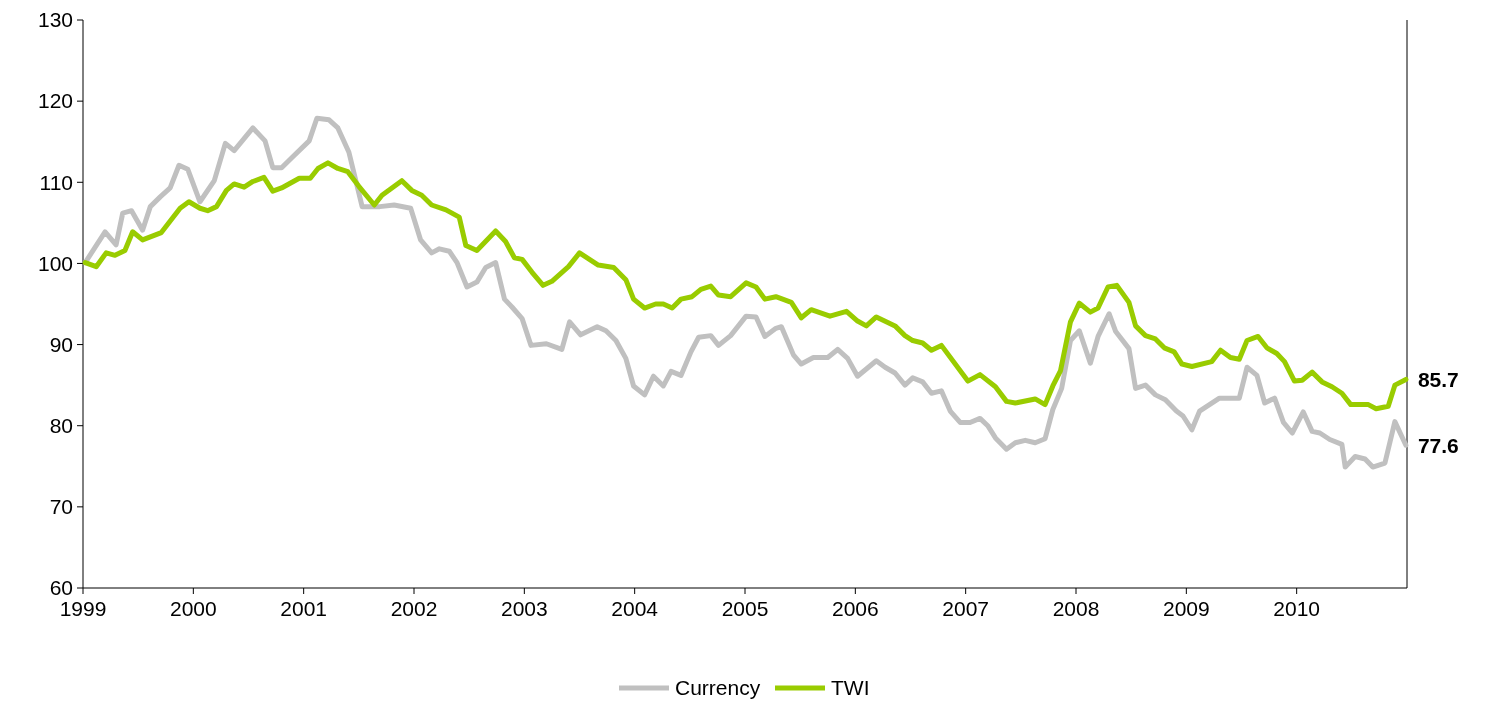 Image resolution: width=1490 pixels, height=717 pixels. I want to click on x-tick-label: 2006, so click(855, 608).